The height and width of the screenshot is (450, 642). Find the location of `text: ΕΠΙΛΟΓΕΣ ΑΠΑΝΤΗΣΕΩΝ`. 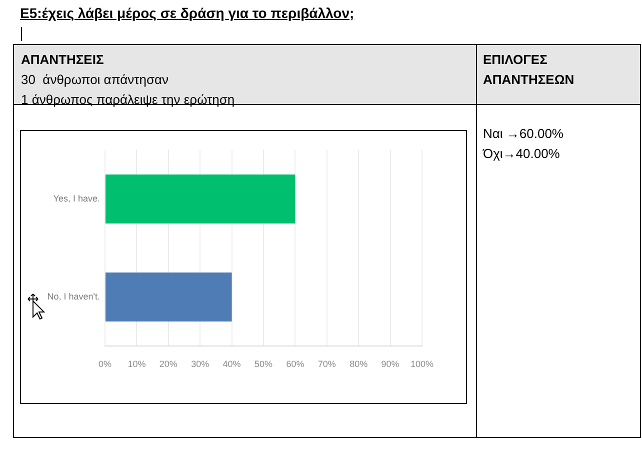

text: ΕΠΙΛΟΓΕΣ ΑΠΑΝΤΗΣΕΩΝ is located at coordinates (529, 70).